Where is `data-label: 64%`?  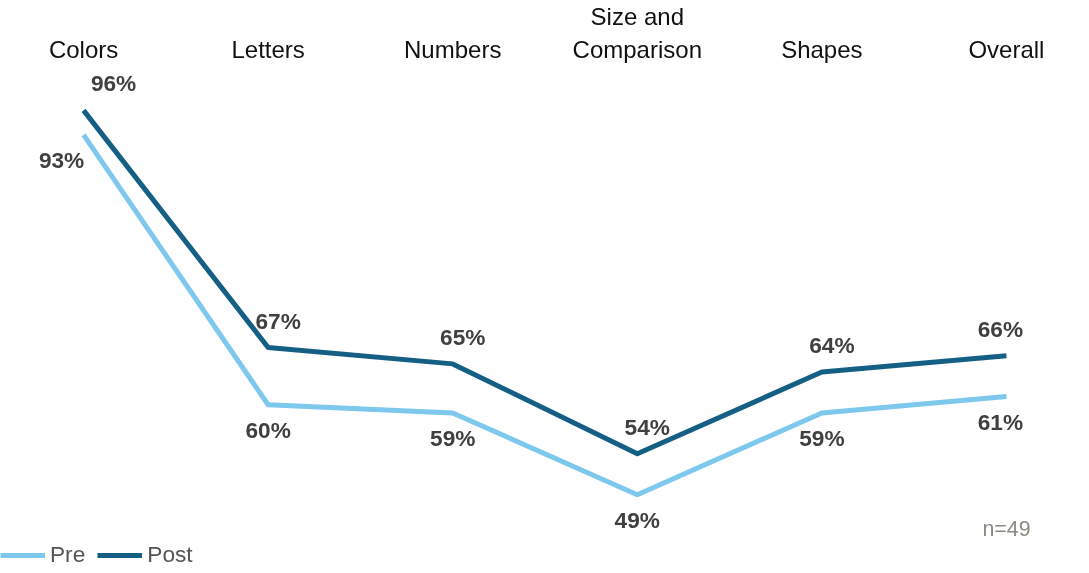
data-label: 64% is located at coordinates (832, 345).